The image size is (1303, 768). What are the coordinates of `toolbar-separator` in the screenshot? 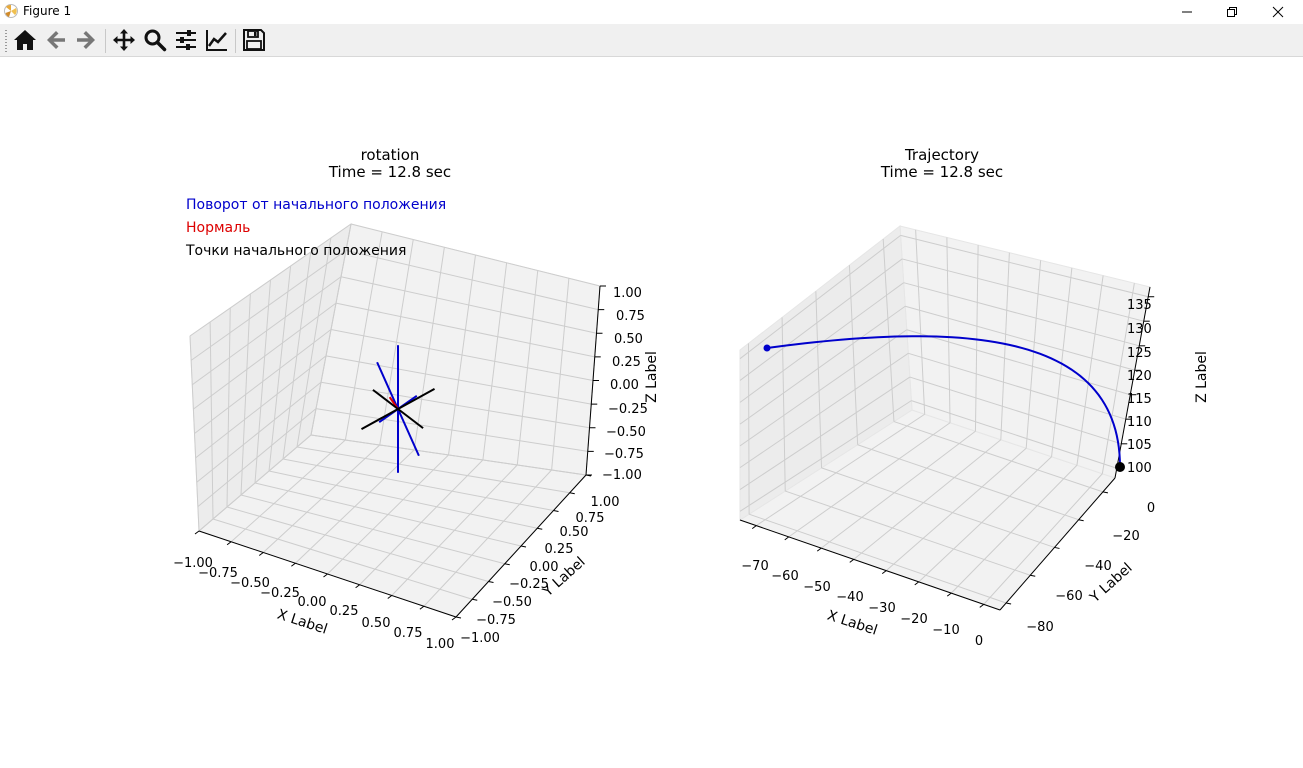 It's located at (105, 41).